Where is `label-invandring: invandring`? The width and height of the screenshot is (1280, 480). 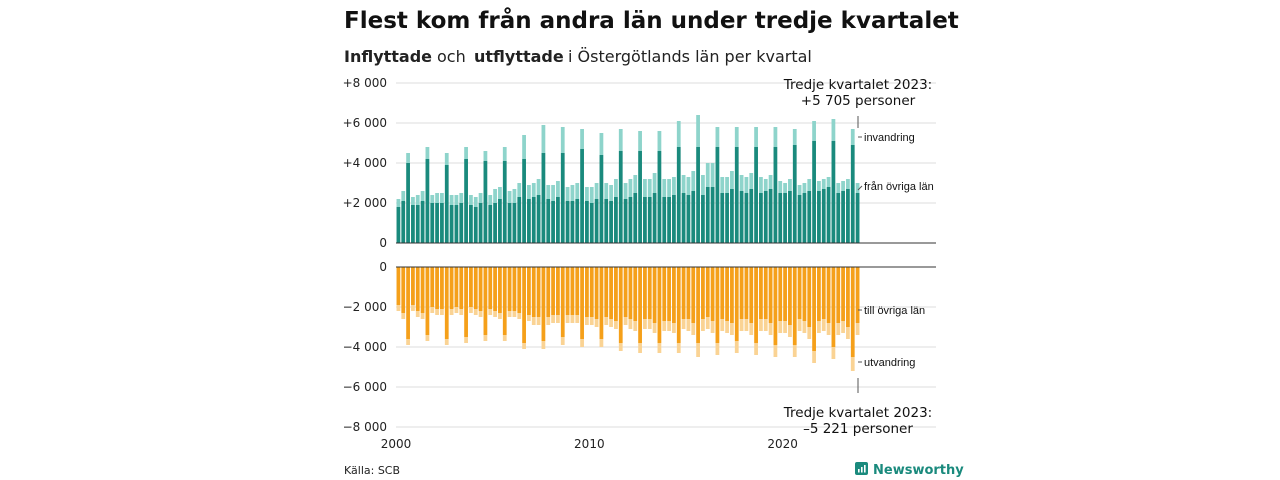
label-invandring: invandring is located at coordinates (889, 138).